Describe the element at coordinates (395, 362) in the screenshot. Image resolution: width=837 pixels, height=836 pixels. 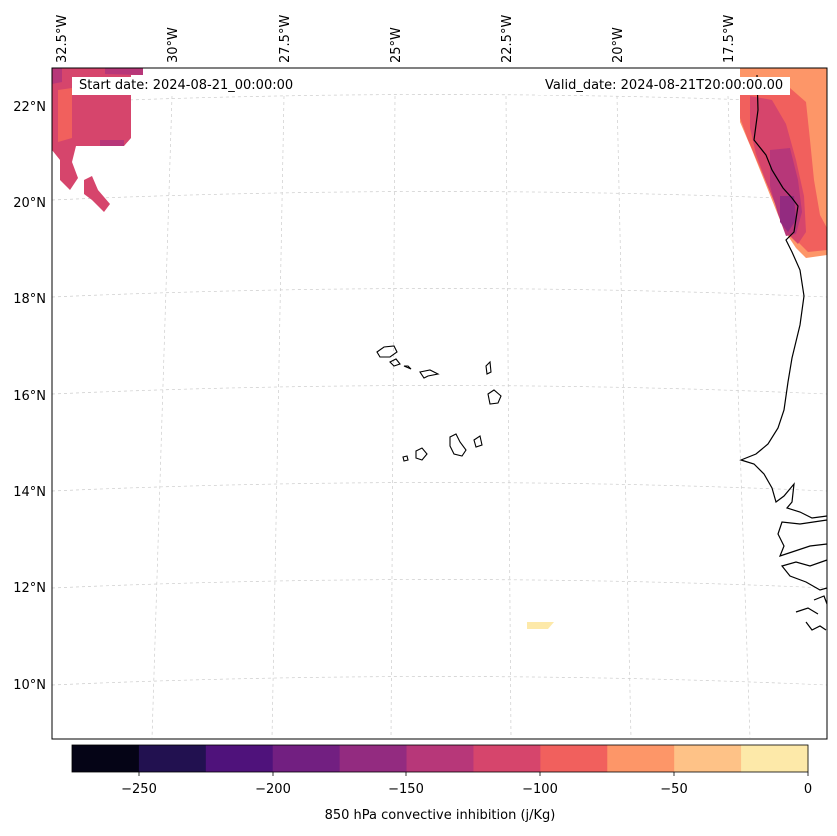
I see `island-sao-vicente` at that location.